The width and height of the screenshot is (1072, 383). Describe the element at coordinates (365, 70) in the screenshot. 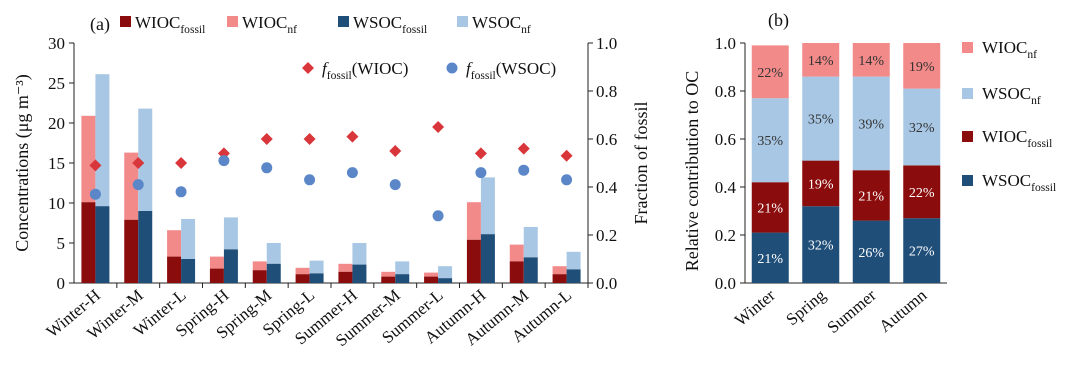

I see `legend-label-ffossil-wioc: ffossil(WIOC)` at that location.